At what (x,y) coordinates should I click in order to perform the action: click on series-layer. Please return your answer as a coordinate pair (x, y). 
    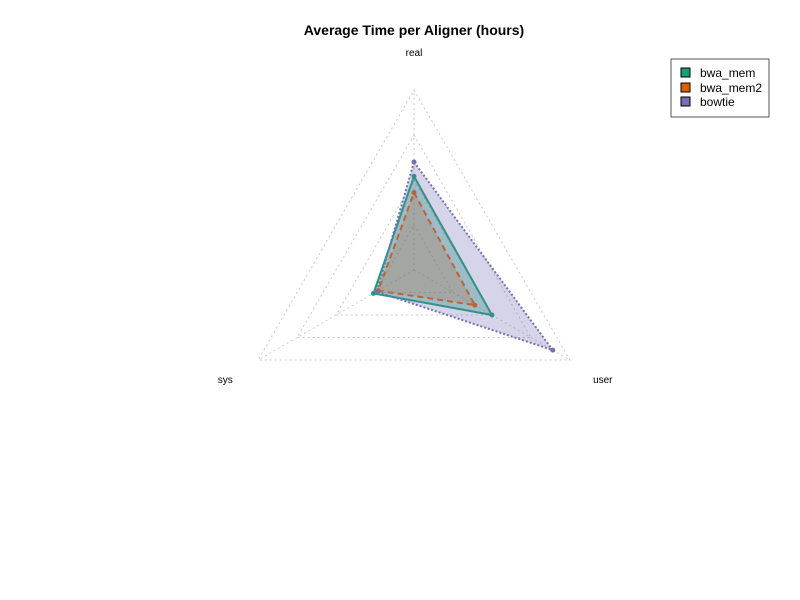
    Looking at the image, I should click on (463, 256).